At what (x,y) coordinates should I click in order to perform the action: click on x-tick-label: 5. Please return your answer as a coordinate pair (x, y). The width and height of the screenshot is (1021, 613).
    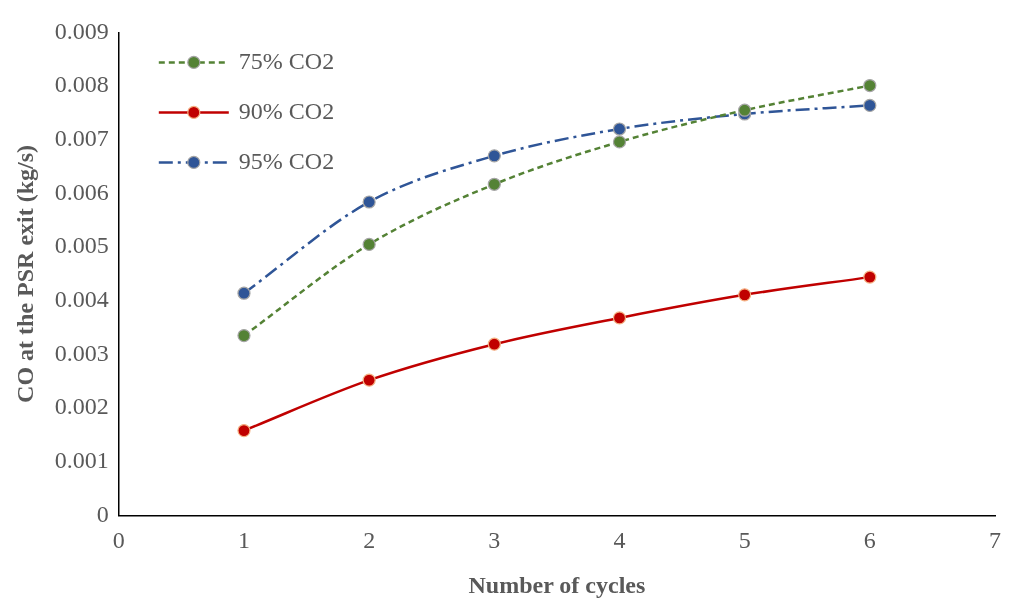
    Looking at the image, I should click on (744, 540).